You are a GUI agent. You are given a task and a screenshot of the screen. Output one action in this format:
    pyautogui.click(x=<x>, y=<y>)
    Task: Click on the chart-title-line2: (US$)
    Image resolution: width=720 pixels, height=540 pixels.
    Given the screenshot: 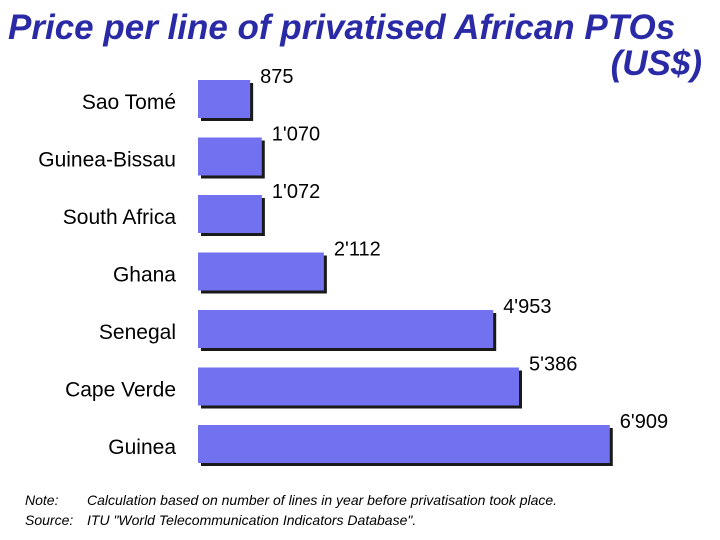 What is the action you would take?
    pyautogui.click(x=656, y=63)
    